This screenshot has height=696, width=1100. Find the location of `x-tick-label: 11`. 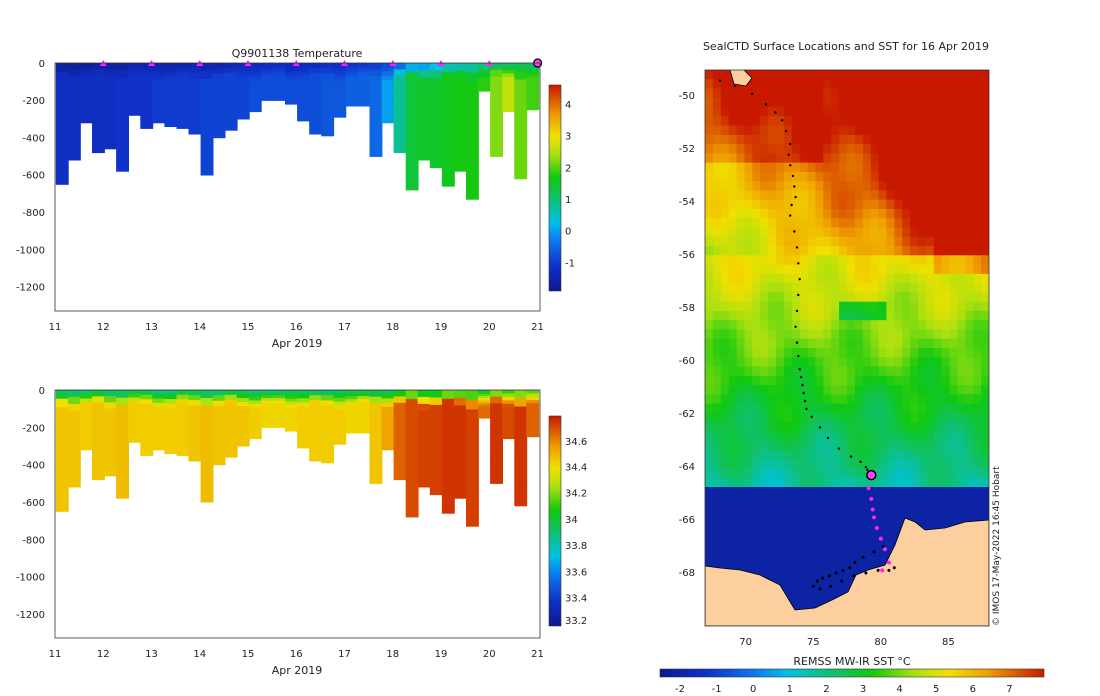

x-tick-label: 11 is located at coordinates (55, 327).